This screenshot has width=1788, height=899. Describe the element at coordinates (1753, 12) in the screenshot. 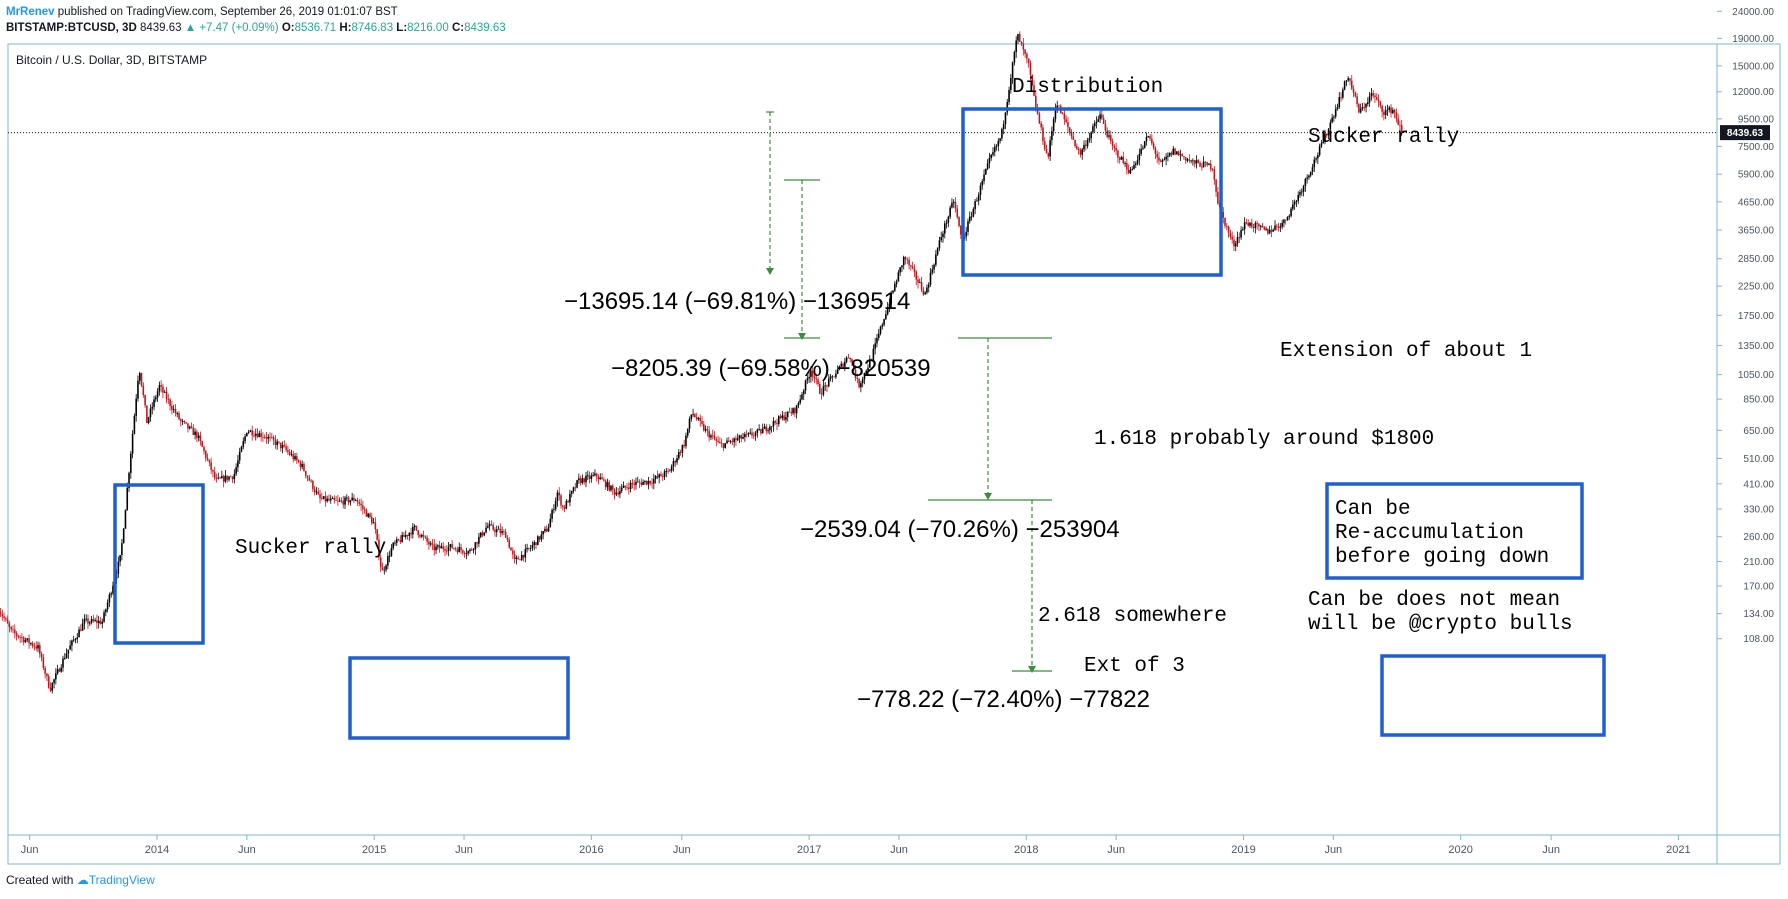

I see `y-tick-label: 24000.00` at that location.